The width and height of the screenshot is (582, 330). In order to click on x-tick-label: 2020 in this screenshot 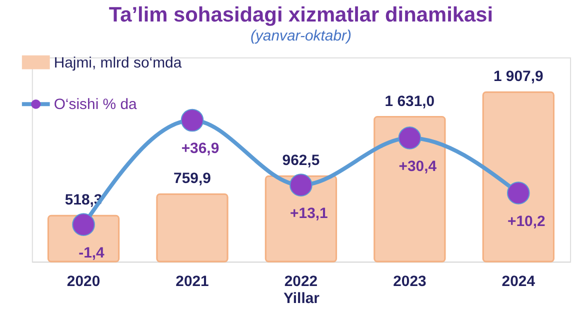, I will do `click(83, 281)`.